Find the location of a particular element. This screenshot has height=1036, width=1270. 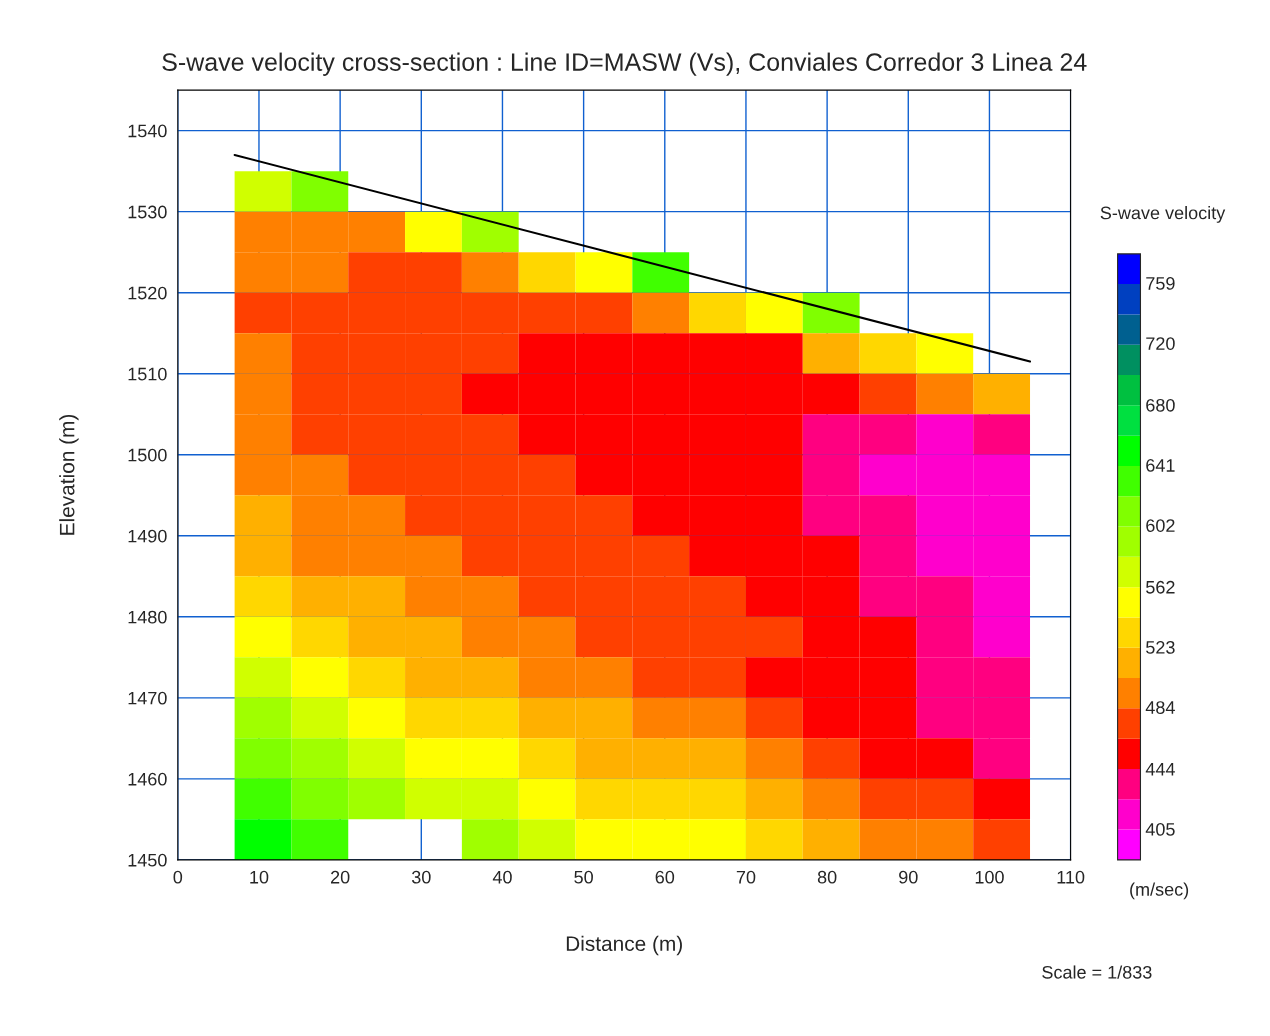

x-tick-label: 100 is located at coordinates (989, 877).